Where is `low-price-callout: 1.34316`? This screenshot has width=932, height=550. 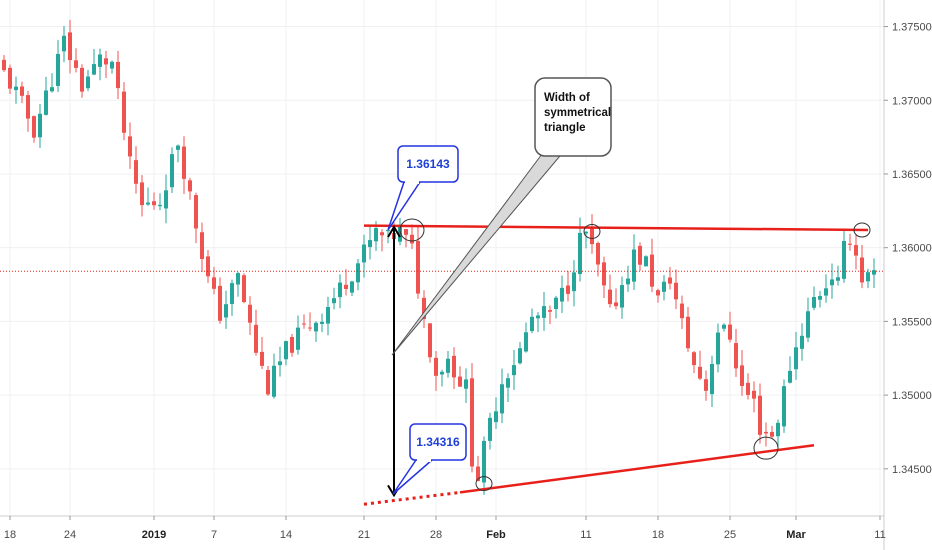 low-price-callout: 1.34316 is located at coordinates (429, 459).